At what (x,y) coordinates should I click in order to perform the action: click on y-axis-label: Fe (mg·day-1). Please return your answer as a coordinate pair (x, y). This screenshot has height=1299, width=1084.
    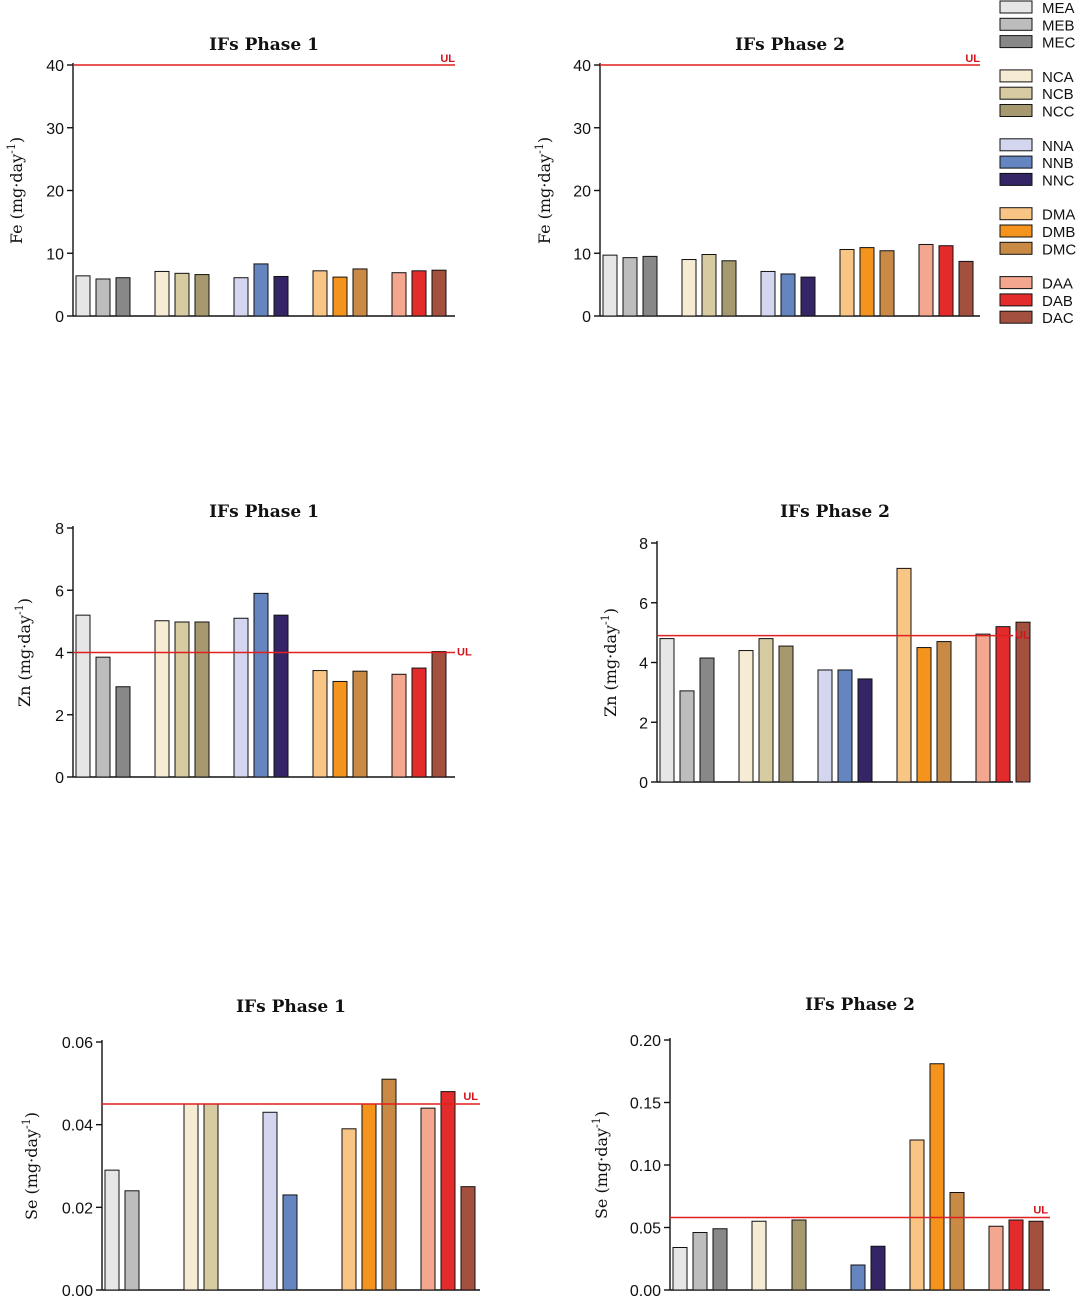
    Looking at the image, I should click on (15, 190).